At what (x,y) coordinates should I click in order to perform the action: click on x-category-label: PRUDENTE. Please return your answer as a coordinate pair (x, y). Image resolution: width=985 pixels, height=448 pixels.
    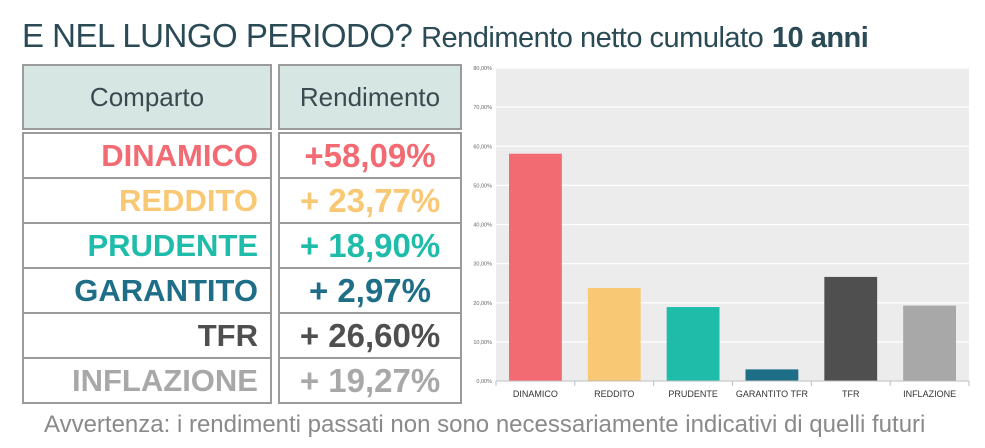
    Looking at the image, I should click on (693, 394).